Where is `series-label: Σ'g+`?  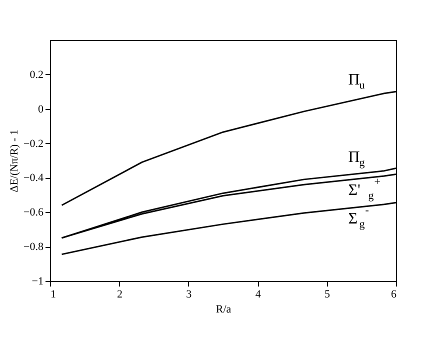
series-label: Σ'g+ is located at coordinates (364, 189).